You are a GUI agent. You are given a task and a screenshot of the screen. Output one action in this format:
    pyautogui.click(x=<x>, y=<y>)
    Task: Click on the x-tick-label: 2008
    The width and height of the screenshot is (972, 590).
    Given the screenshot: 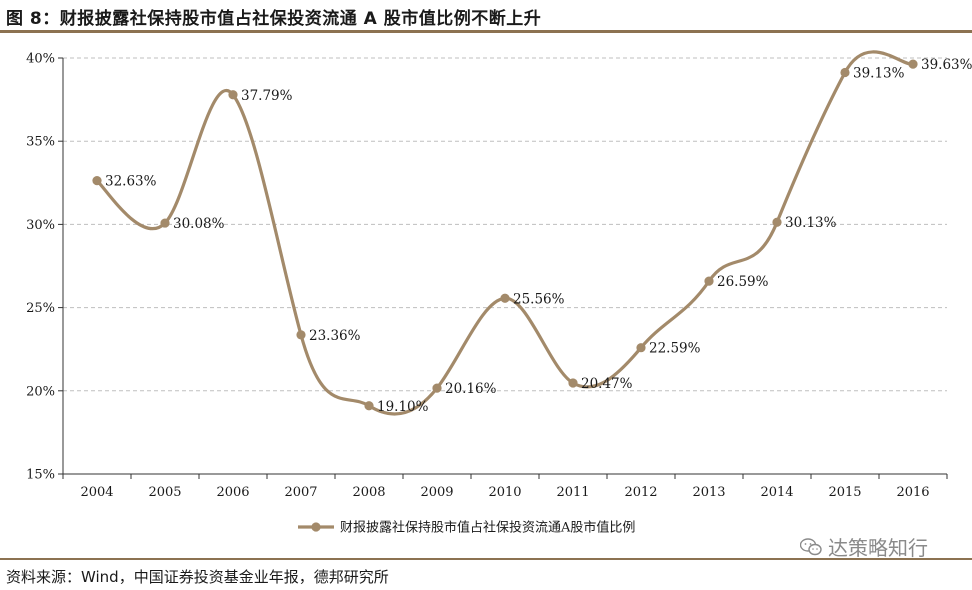 What is the action you would take?
    pyautogui.click(x=368, y=492)
    